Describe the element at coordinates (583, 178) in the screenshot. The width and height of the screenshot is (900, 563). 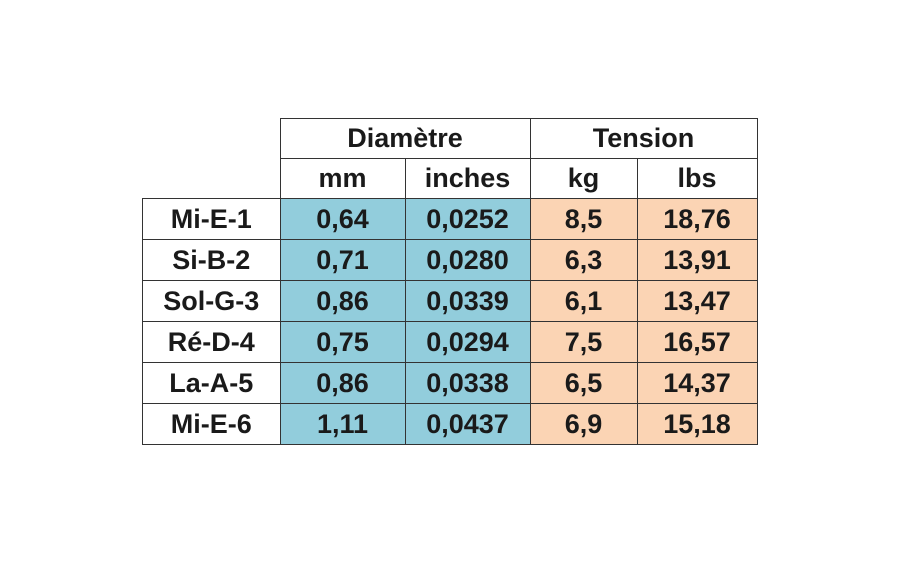
I see `unit-header: kg` at that location.